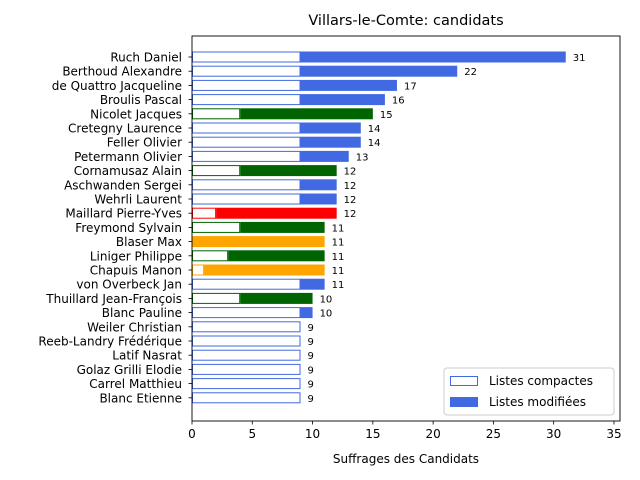 The height and width of the screenshot is (480, 640). What do you see at coordinates (252, 434) in the screenshot?
I see `x-tick-label: 5` at bounding box center [252, 434].